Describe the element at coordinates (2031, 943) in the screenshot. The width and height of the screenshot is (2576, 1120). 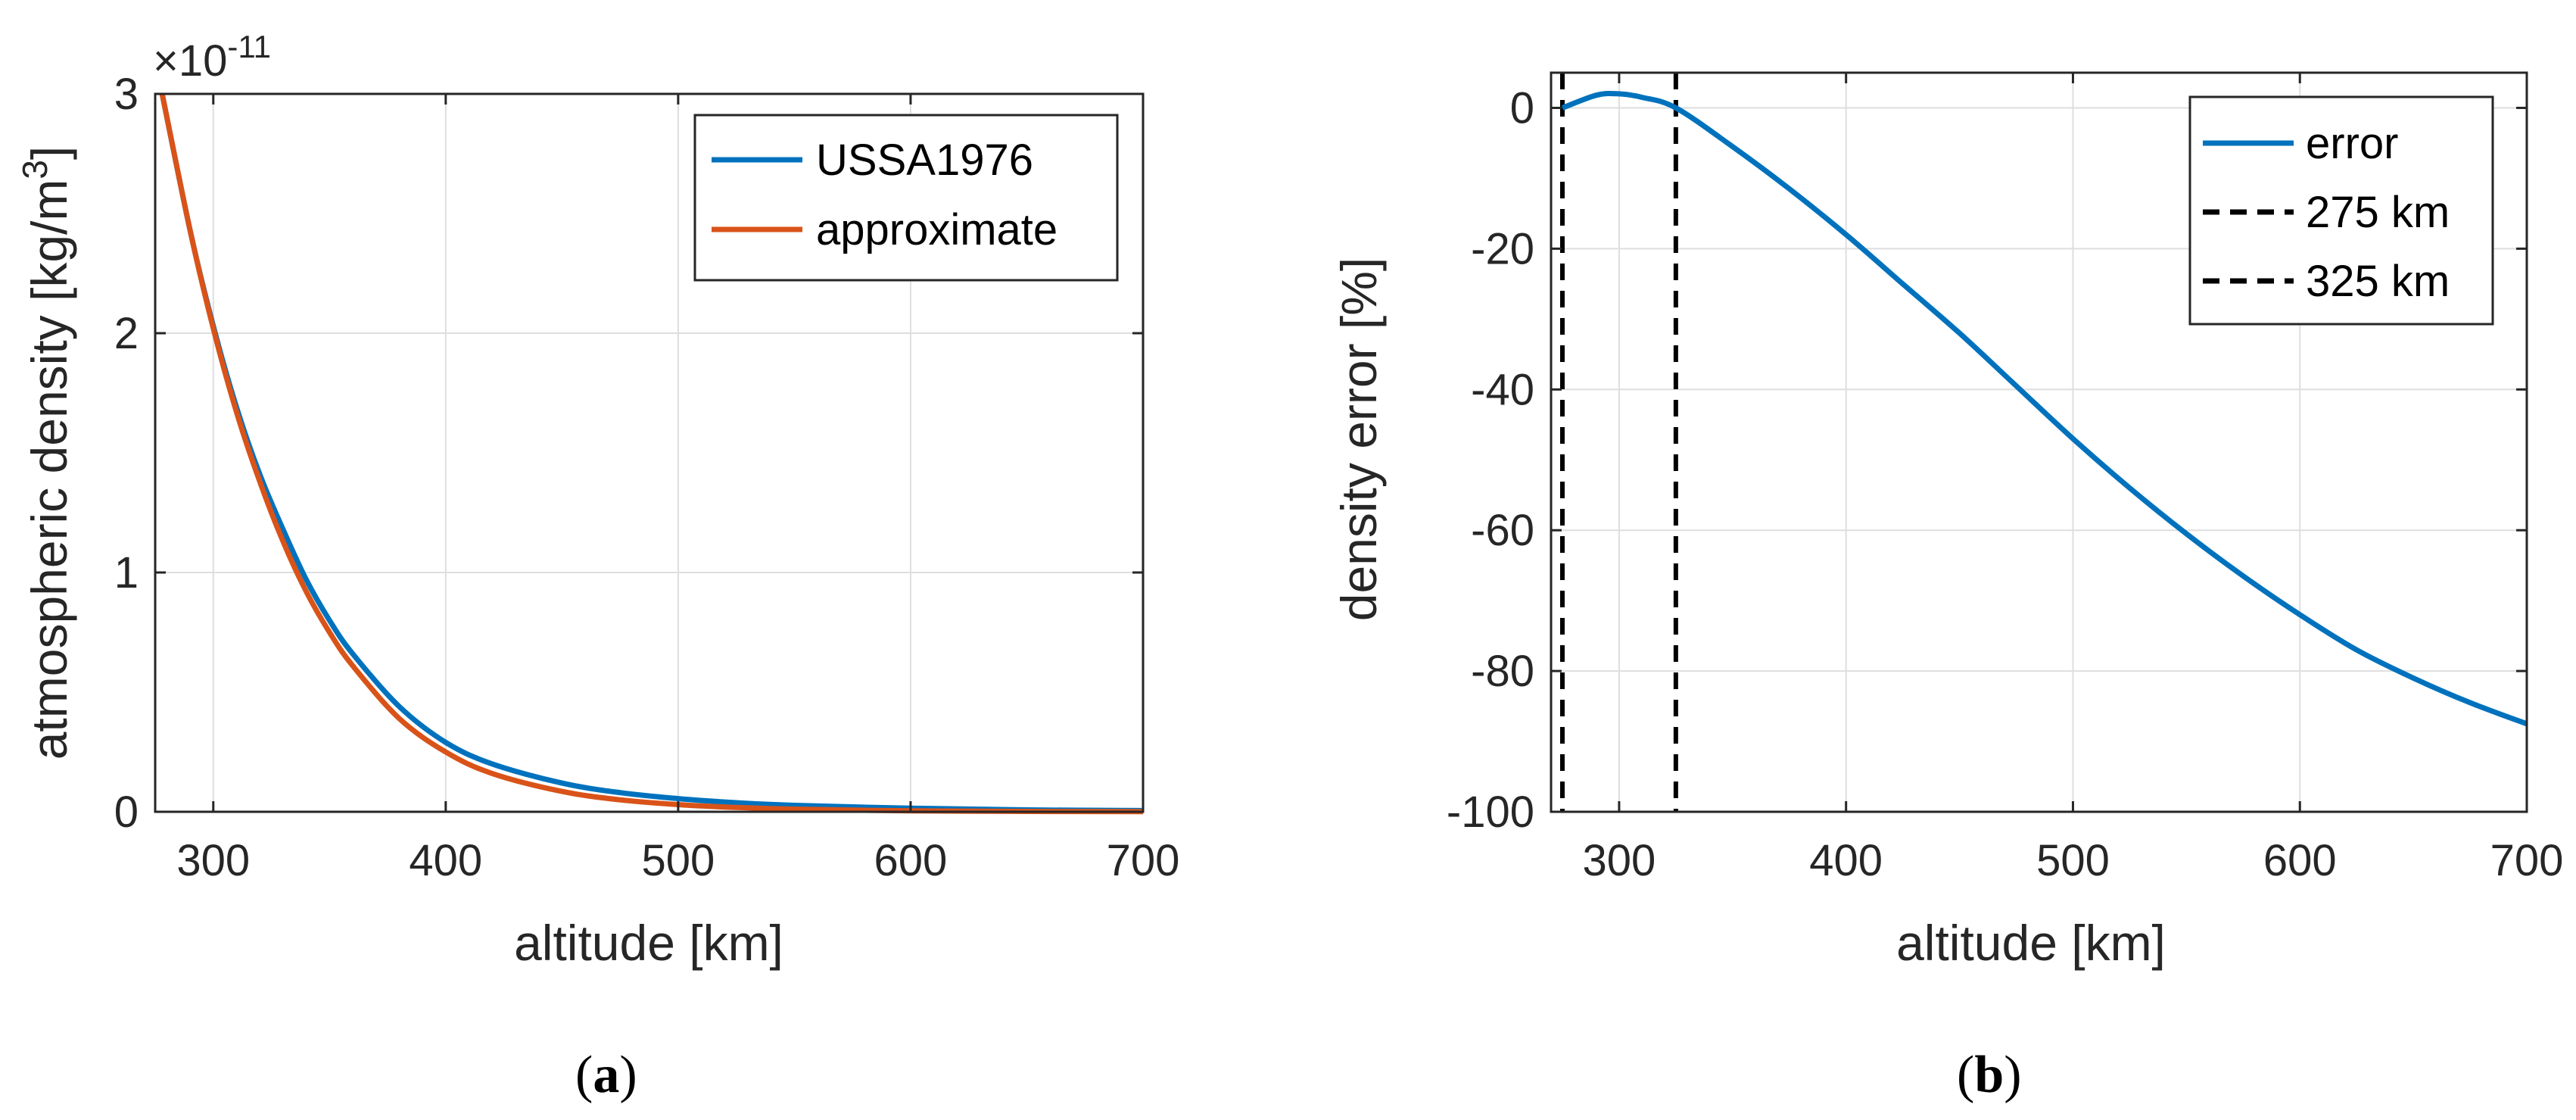
I see `x-axis-label-b: altitude [km]` at that location.